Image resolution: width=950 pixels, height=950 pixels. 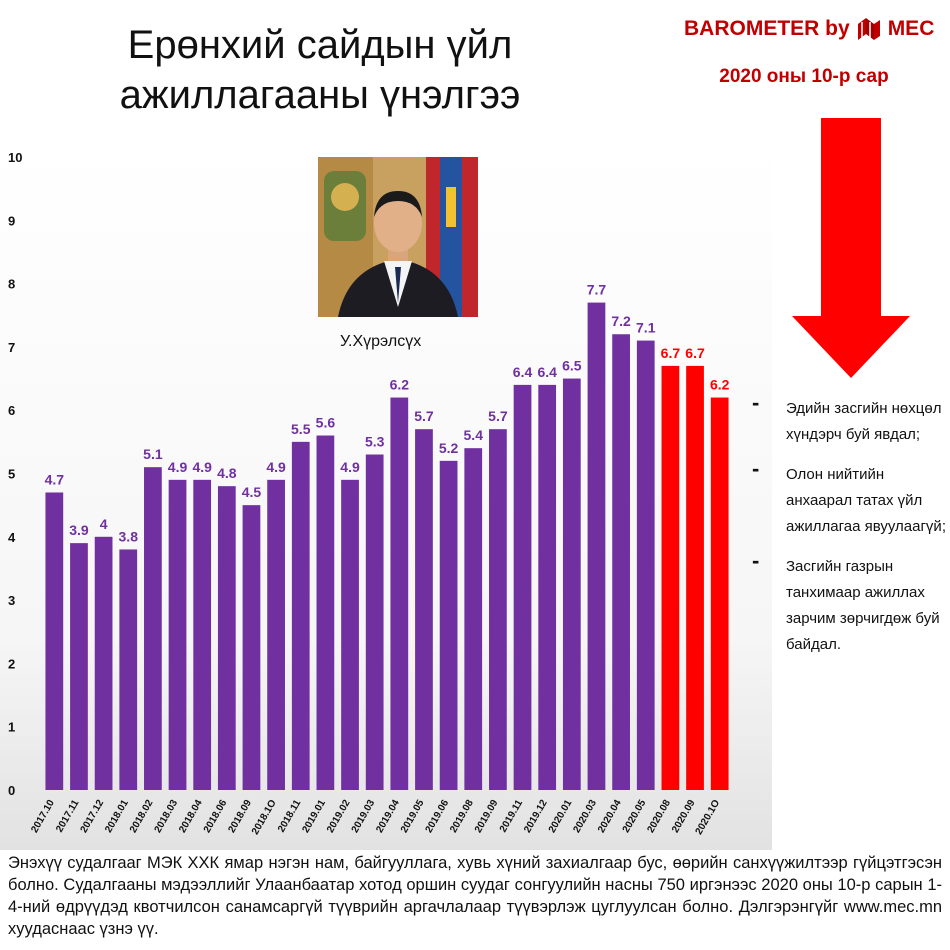 What do you see at coordinates (79, 530) in the screenshot?
I see `data-label: 3.9` at bounding box center [79, 530].